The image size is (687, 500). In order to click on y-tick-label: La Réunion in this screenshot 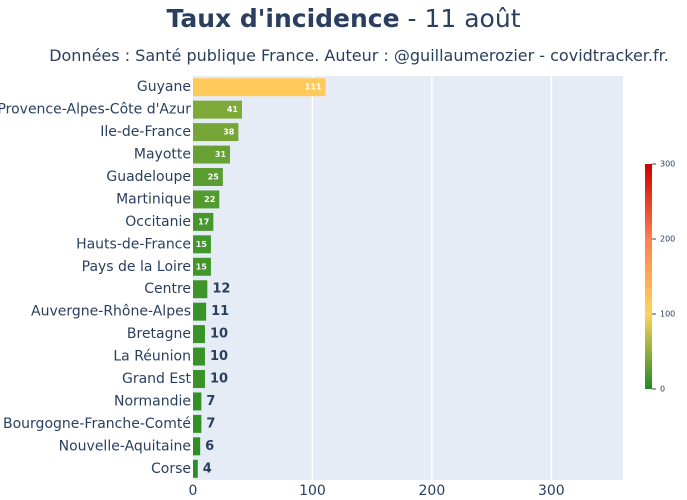, I will do `click(152, 357)`.